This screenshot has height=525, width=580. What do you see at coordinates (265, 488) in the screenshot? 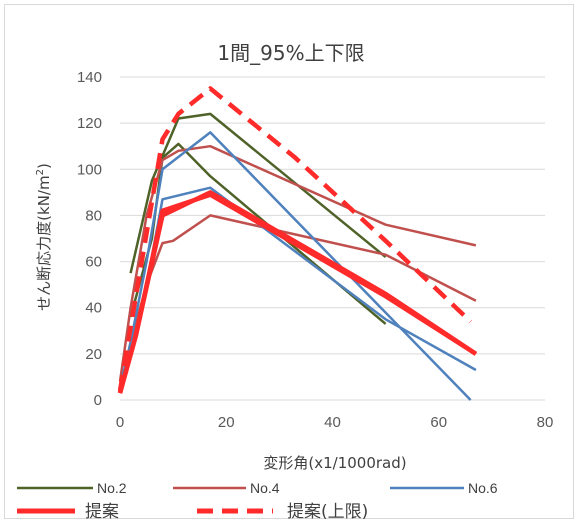
I see `legend-label: No.4` at bounding box center [265, 488].